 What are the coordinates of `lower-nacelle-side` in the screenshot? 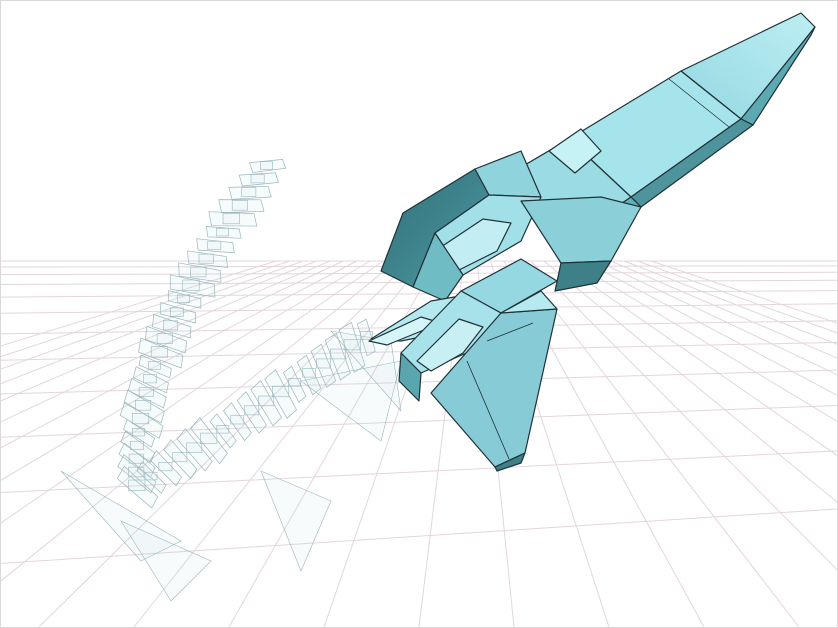 It's located at (410, 377).